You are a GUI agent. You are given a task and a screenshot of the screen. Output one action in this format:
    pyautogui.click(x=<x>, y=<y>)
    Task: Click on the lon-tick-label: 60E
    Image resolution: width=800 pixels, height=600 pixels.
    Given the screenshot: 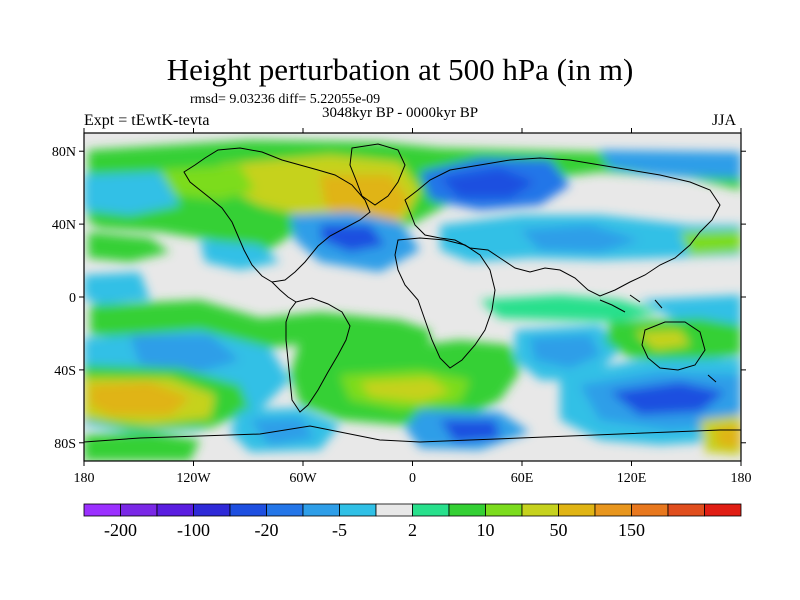 What is the action you would take?
    pyautogui.click(x=522, y=478)
    